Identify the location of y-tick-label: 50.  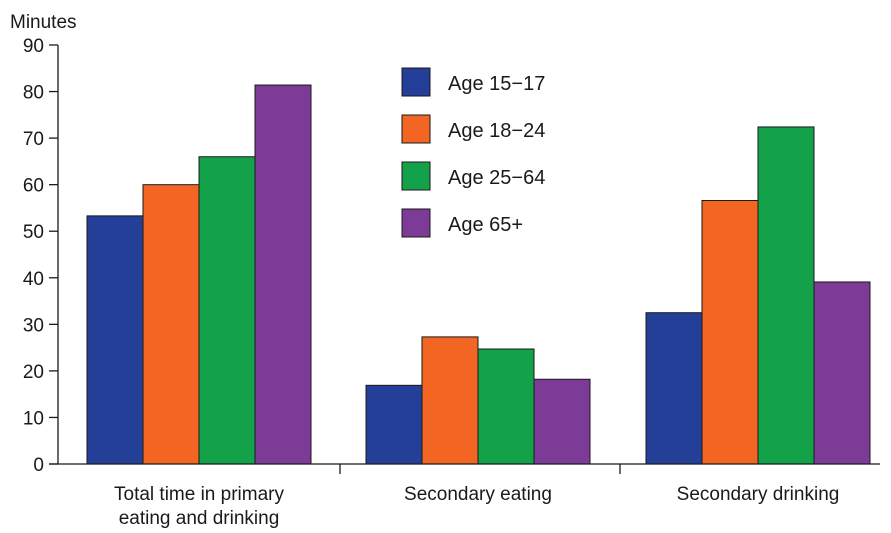
(33, 232).